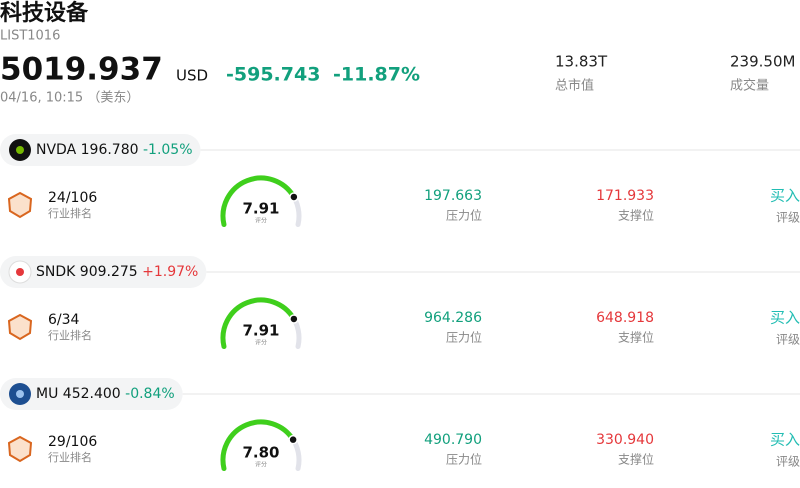  What do you see at coordinates (625, 318) in the screenshot?
I see `support: 648.918` at bounding box center [625, 318].